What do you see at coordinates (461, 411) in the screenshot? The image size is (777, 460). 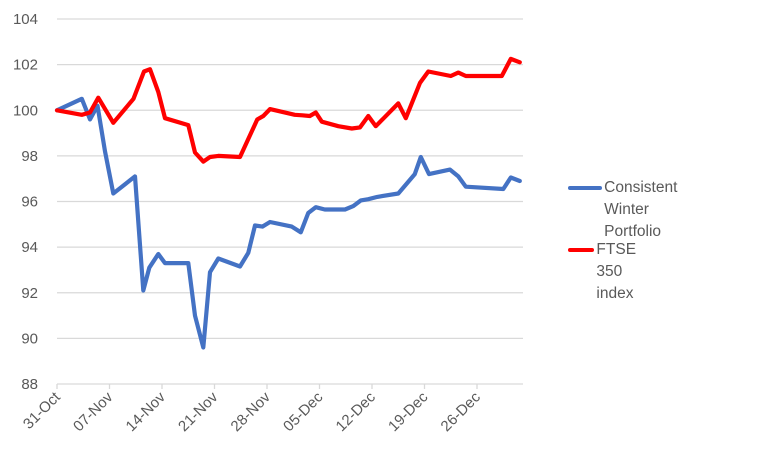 I see `x-tick-label: 26-Dec` at bounding box center [461, 411].